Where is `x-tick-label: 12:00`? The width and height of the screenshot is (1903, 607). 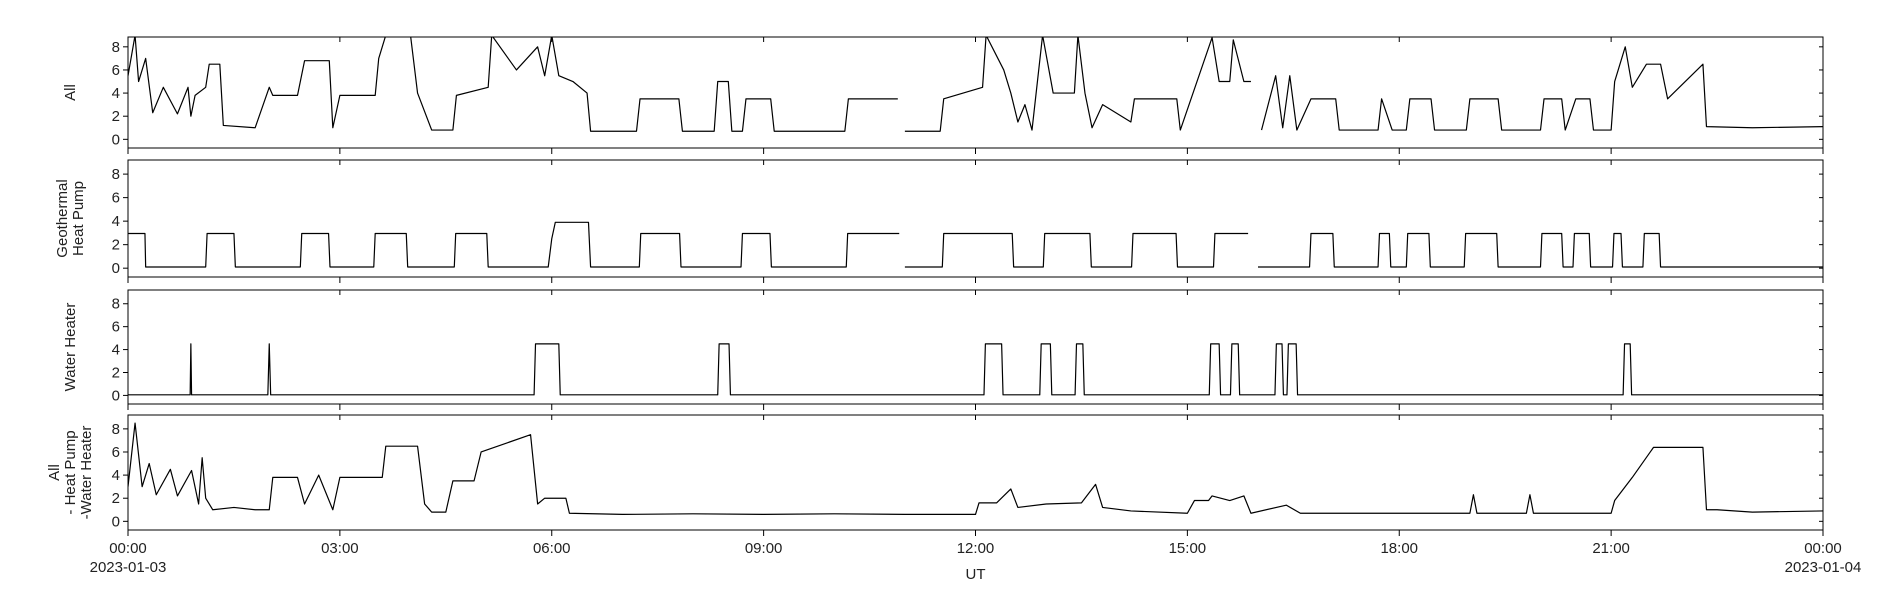
x-tick-label: 12:00 is located at coordinates (976, 548).